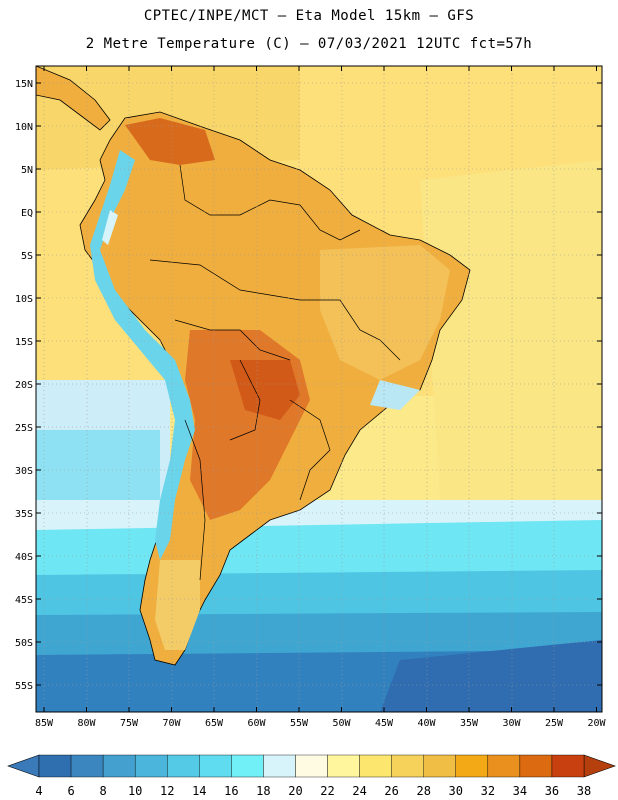 The width and height of the screenshot is (618, 800). I want to click on colorbar-label: 30, so click(456, 791).